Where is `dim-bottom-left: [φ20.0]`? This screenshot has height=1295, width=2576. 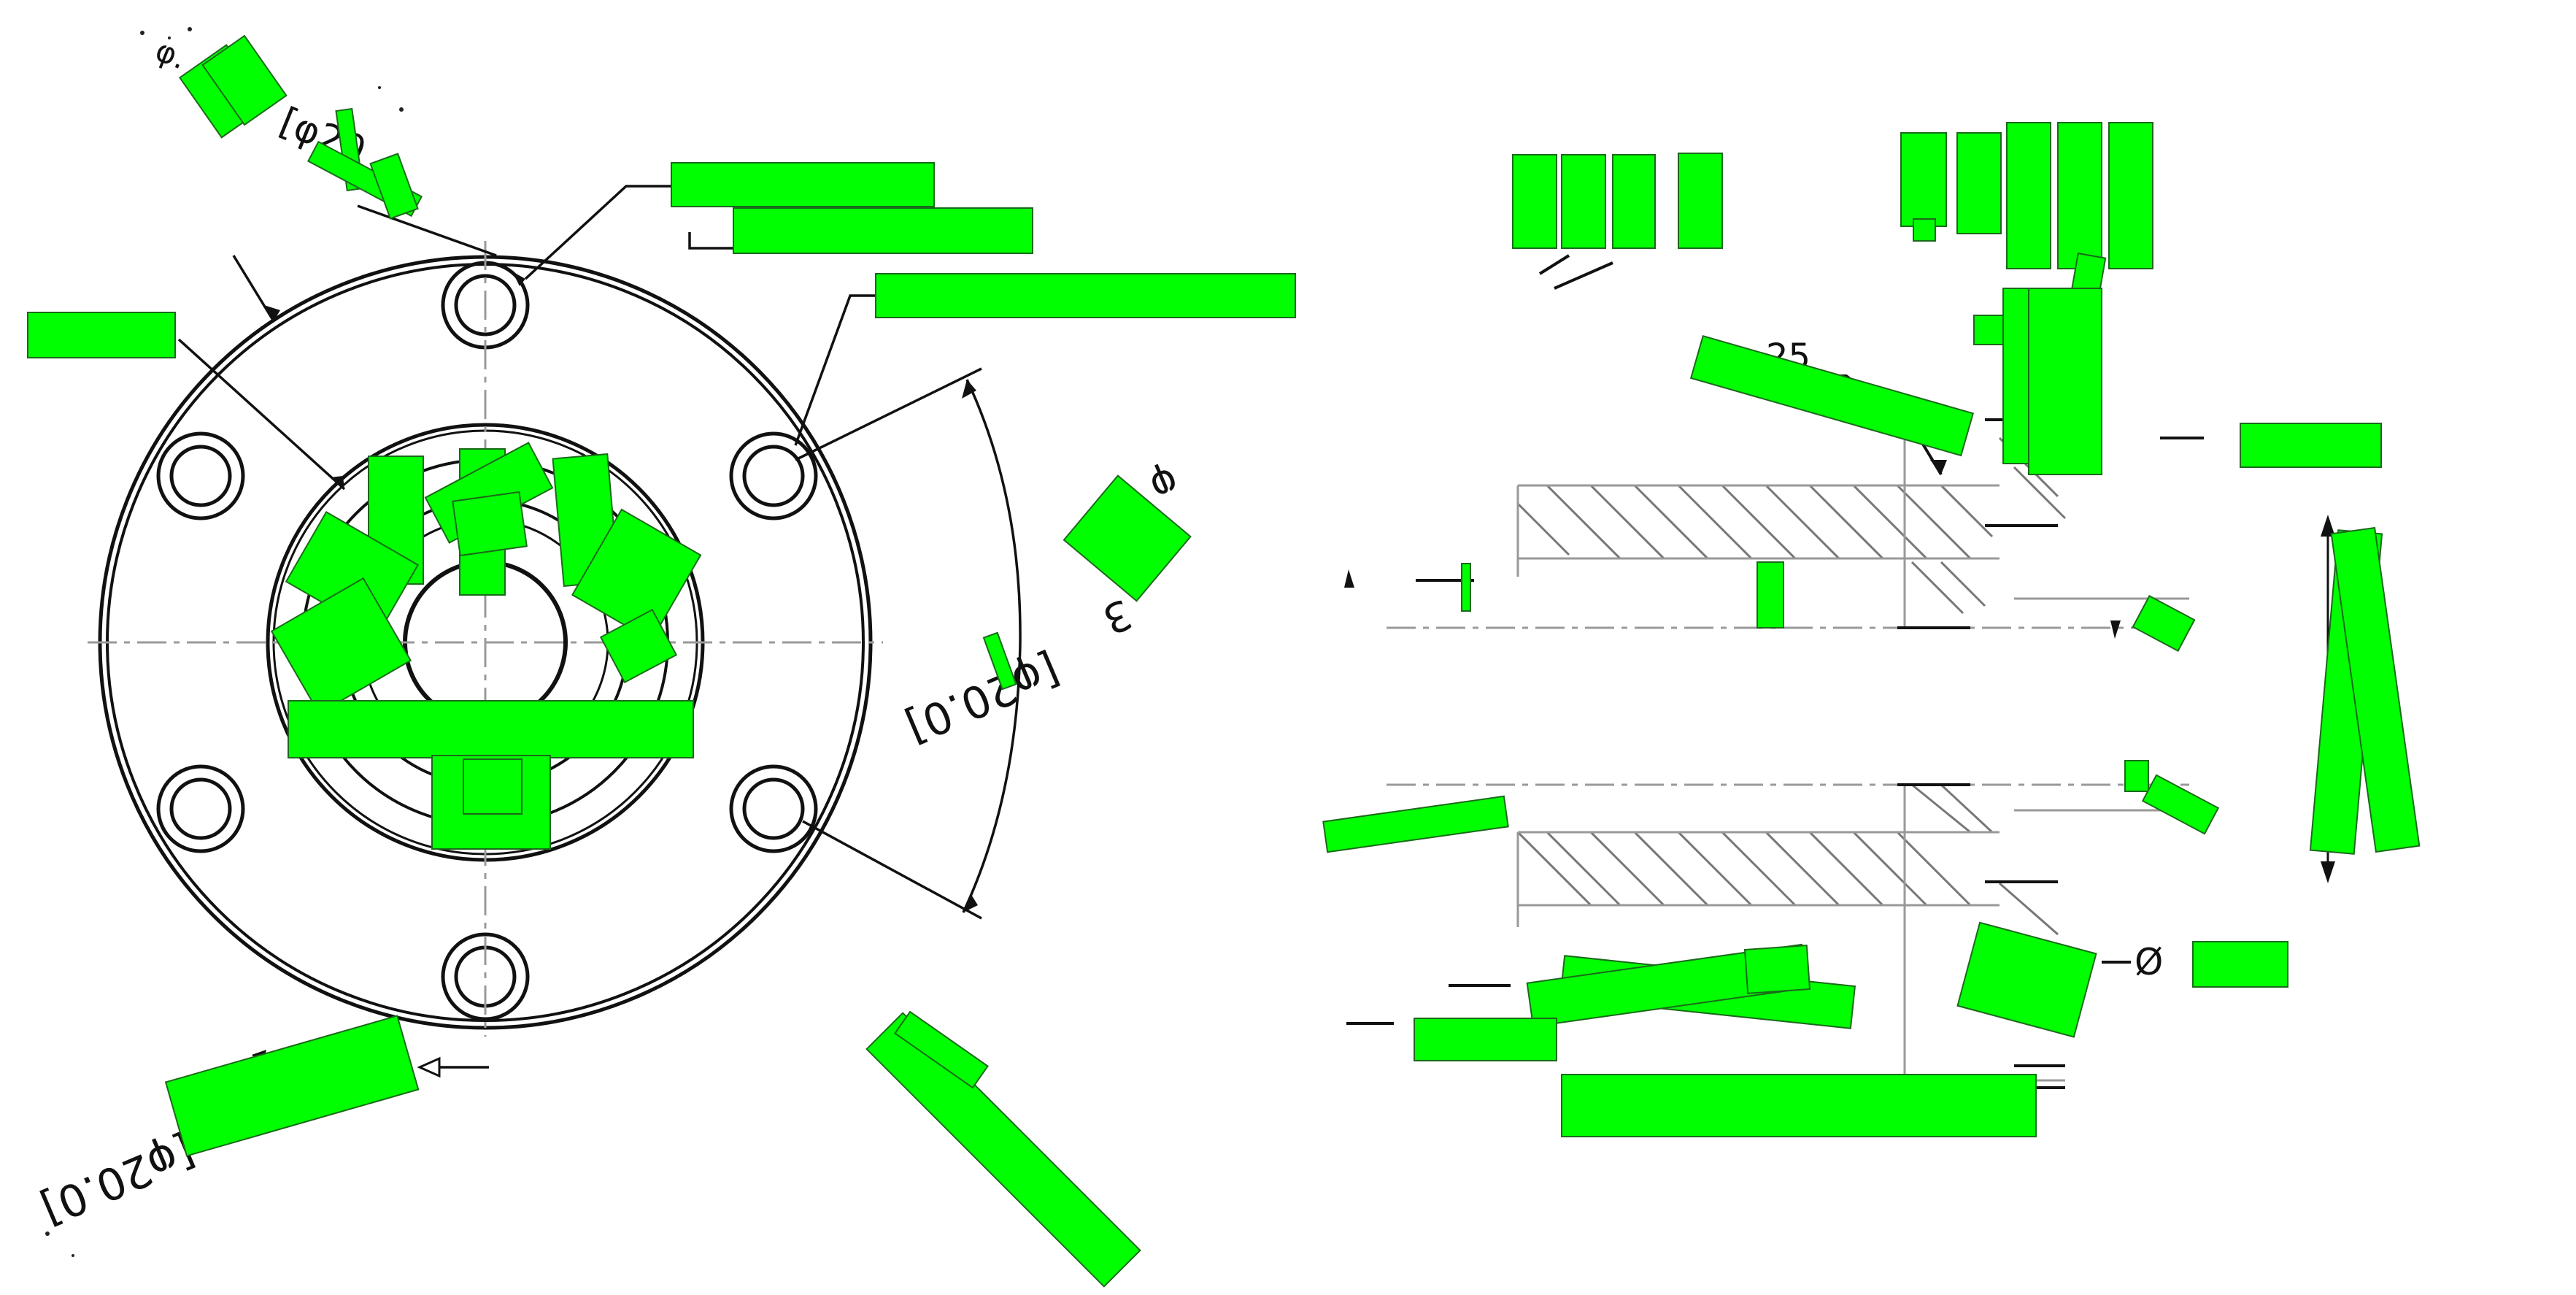
dim-bottom-left: [φ20.0] is located at coordinates (118, 1179).